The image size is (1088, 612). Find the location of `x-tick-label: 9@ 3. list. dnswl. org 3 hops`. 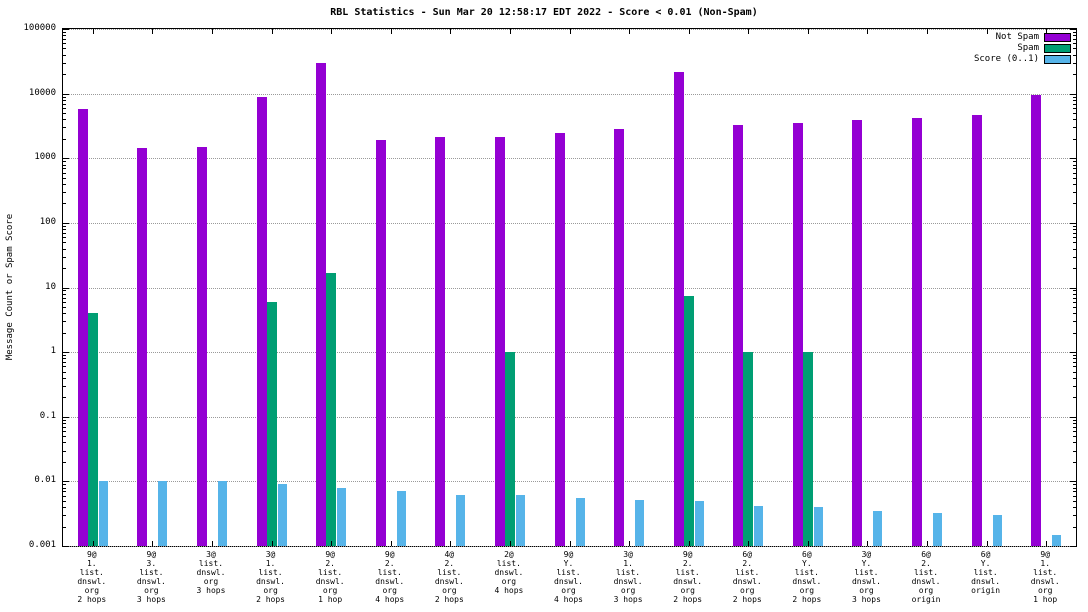

x-tick-label: 9@ 3. list. dnswl. org 3 hops is located at coordinates (151, 577).